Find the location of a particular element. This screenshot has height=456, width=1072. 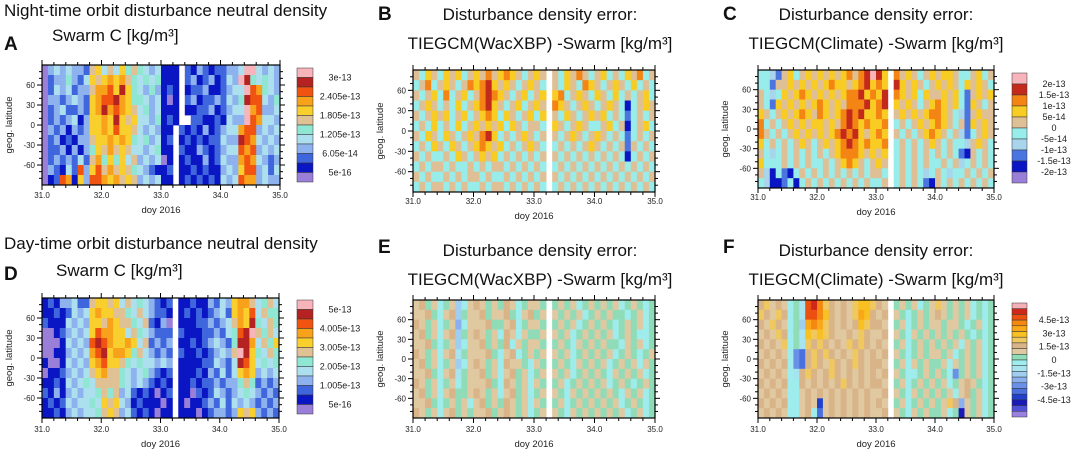

x-axis-label: doy 2016 is located at coordinates (160, 210).